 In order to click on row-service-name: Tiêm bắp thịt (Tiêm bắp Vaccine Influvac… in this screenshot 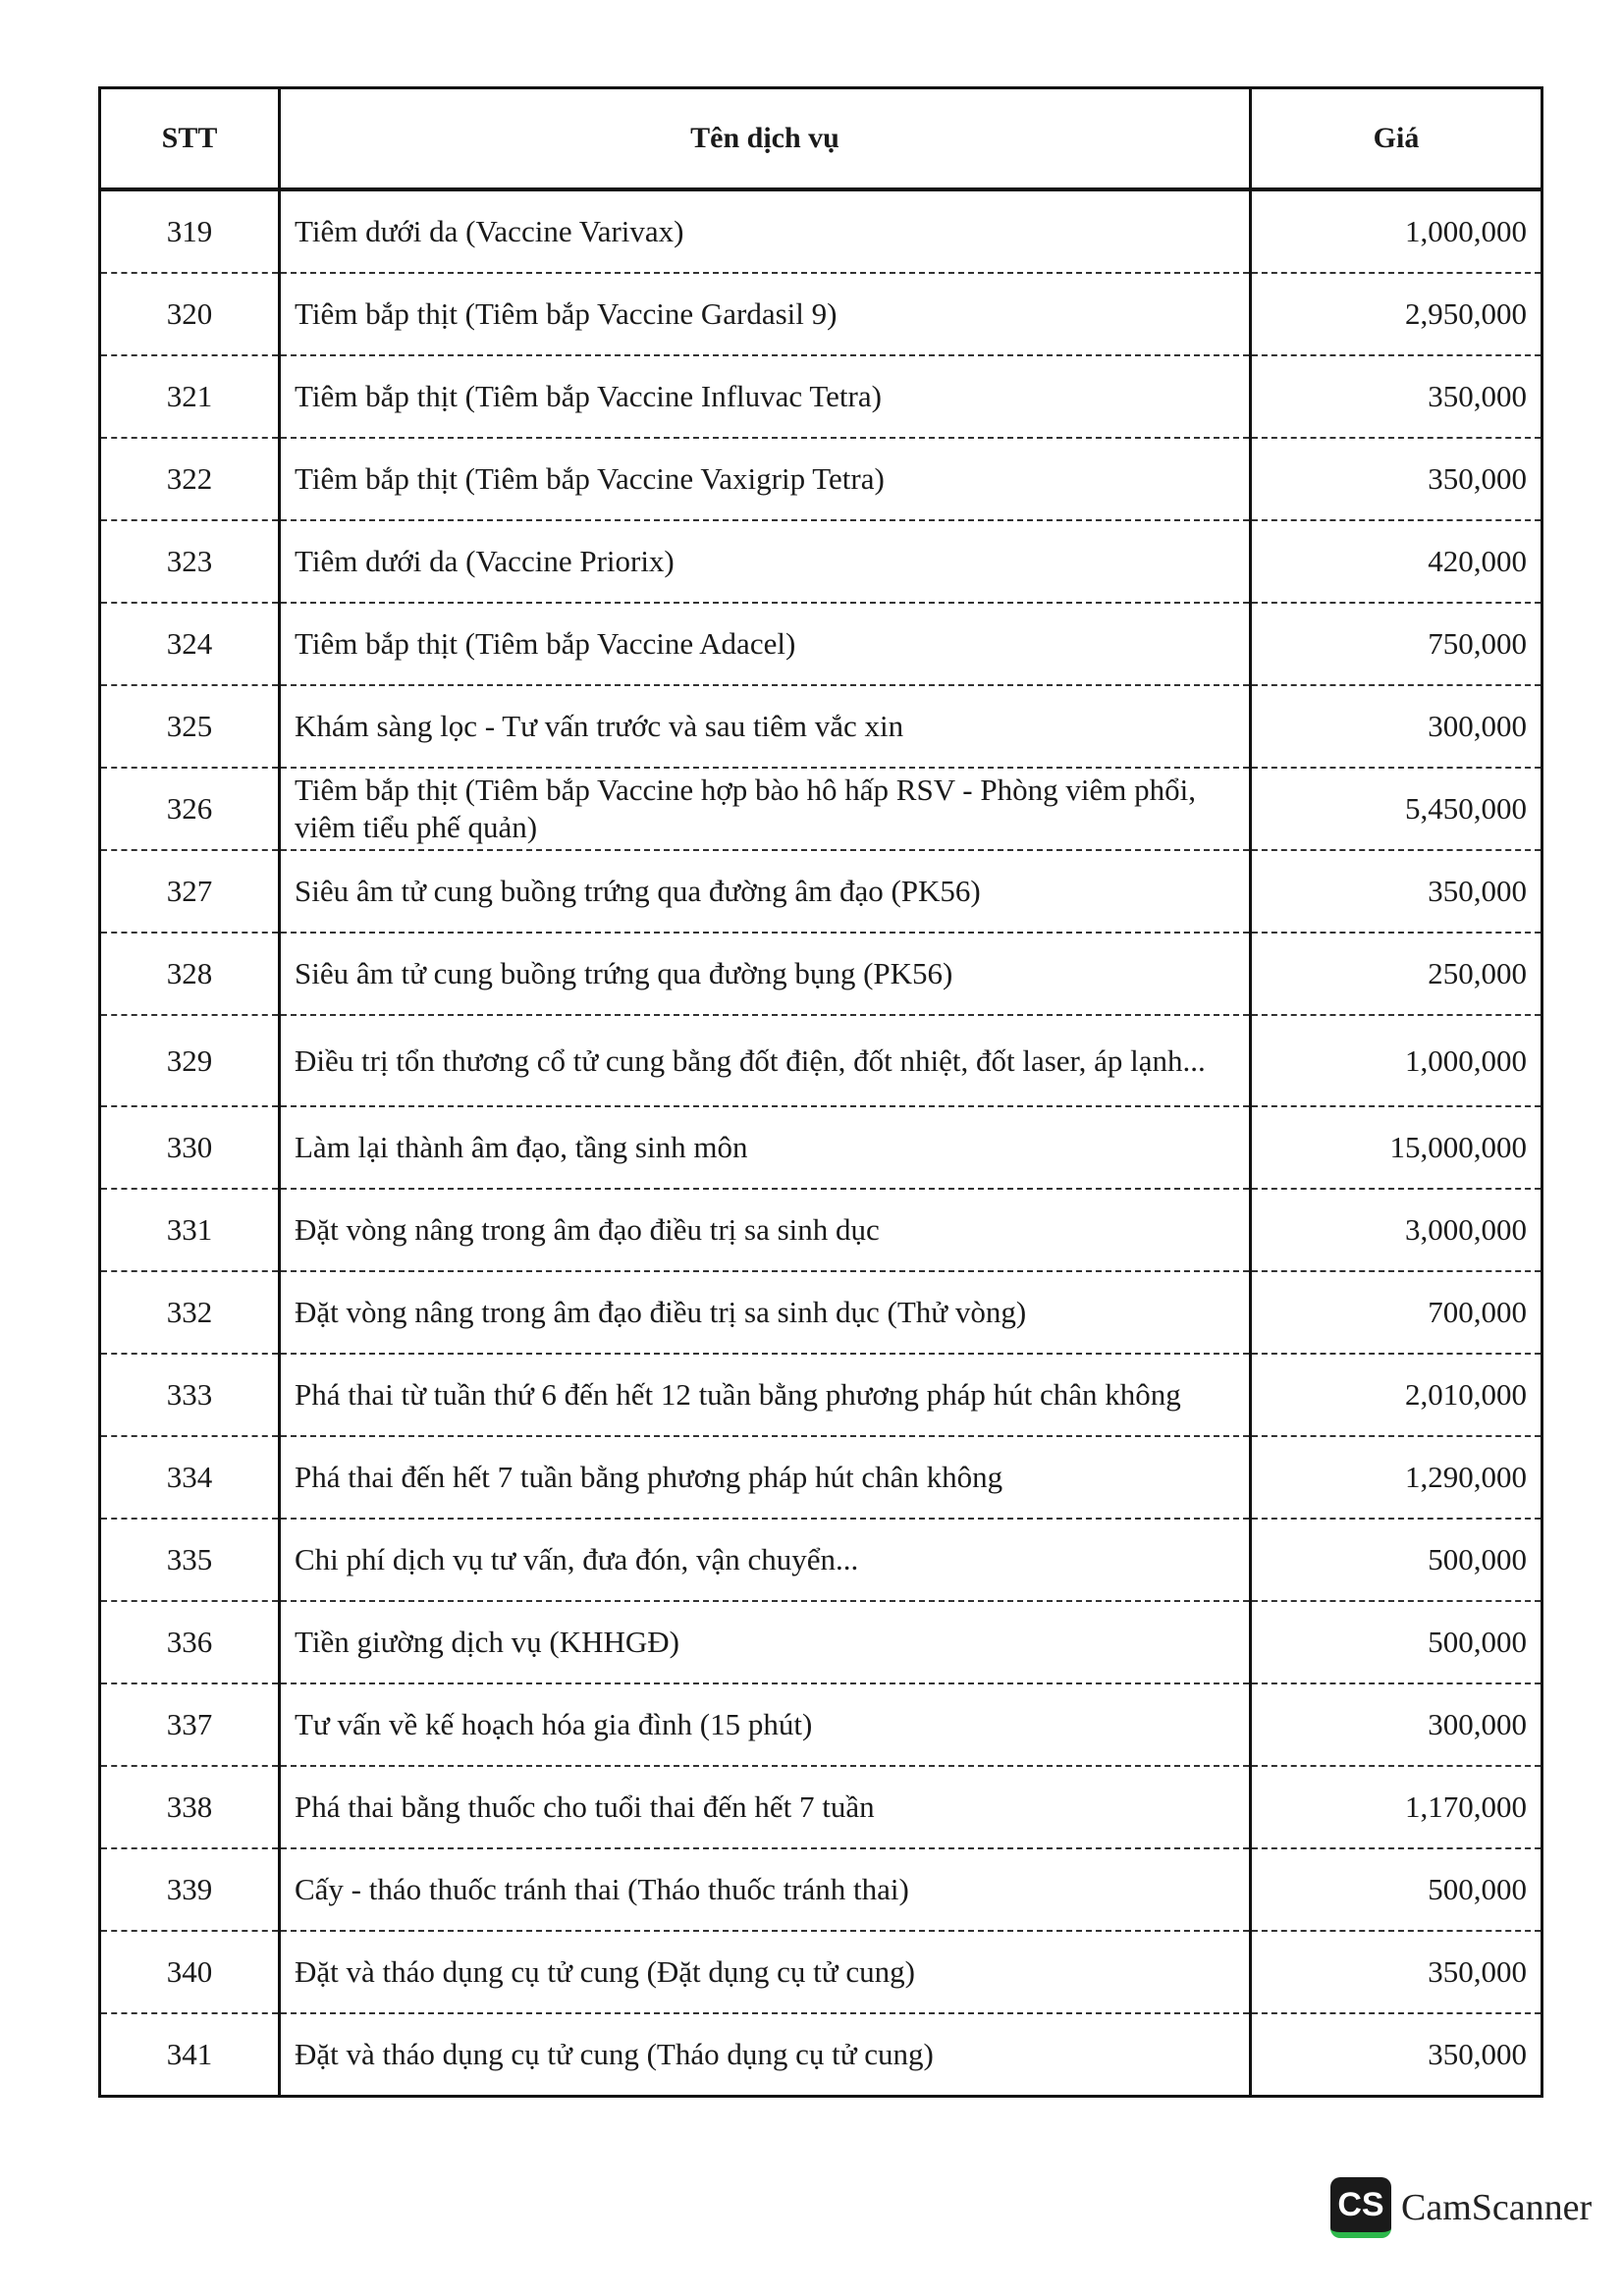, I will do `click(765, 397)`.